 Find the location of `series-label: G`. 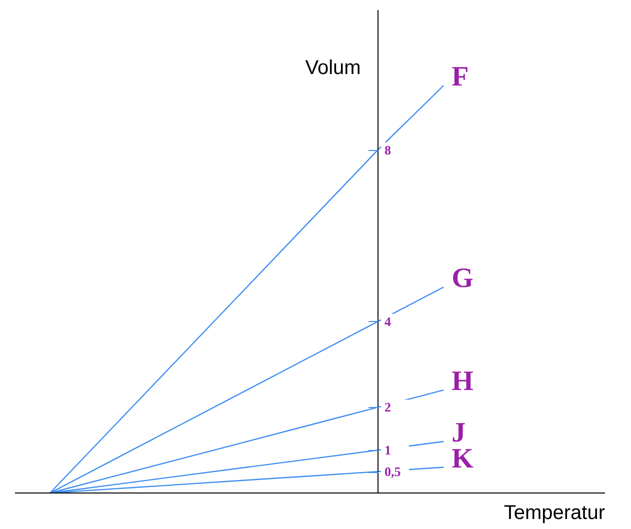

series-label: G is located at coordinates (463, 278).